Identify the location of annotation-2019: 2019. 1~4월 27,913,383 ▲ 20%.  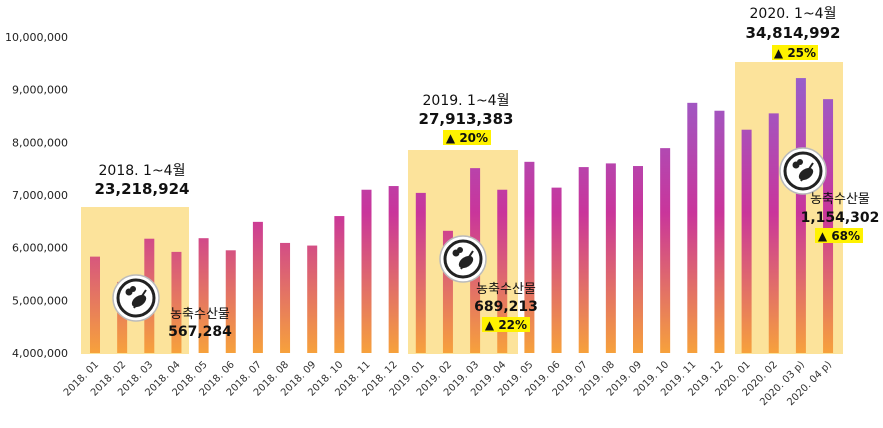
(466, 119).